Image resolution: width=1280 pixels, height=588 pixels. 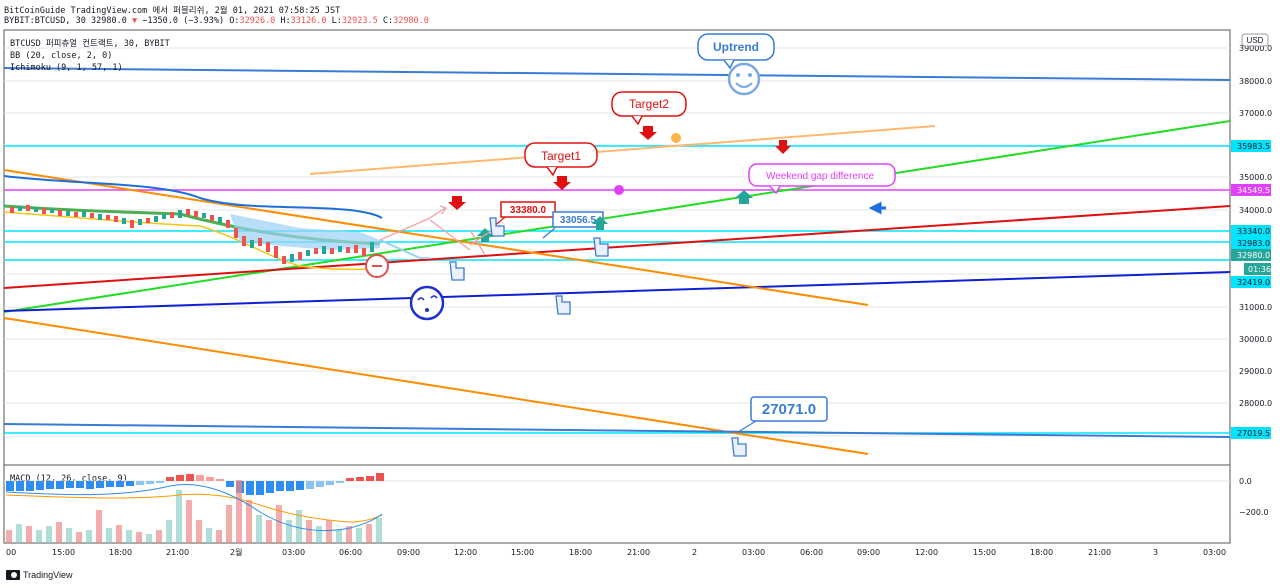 I want to click on weekend-gap-label: Weekend gap difference, so click(x=820, y=176).